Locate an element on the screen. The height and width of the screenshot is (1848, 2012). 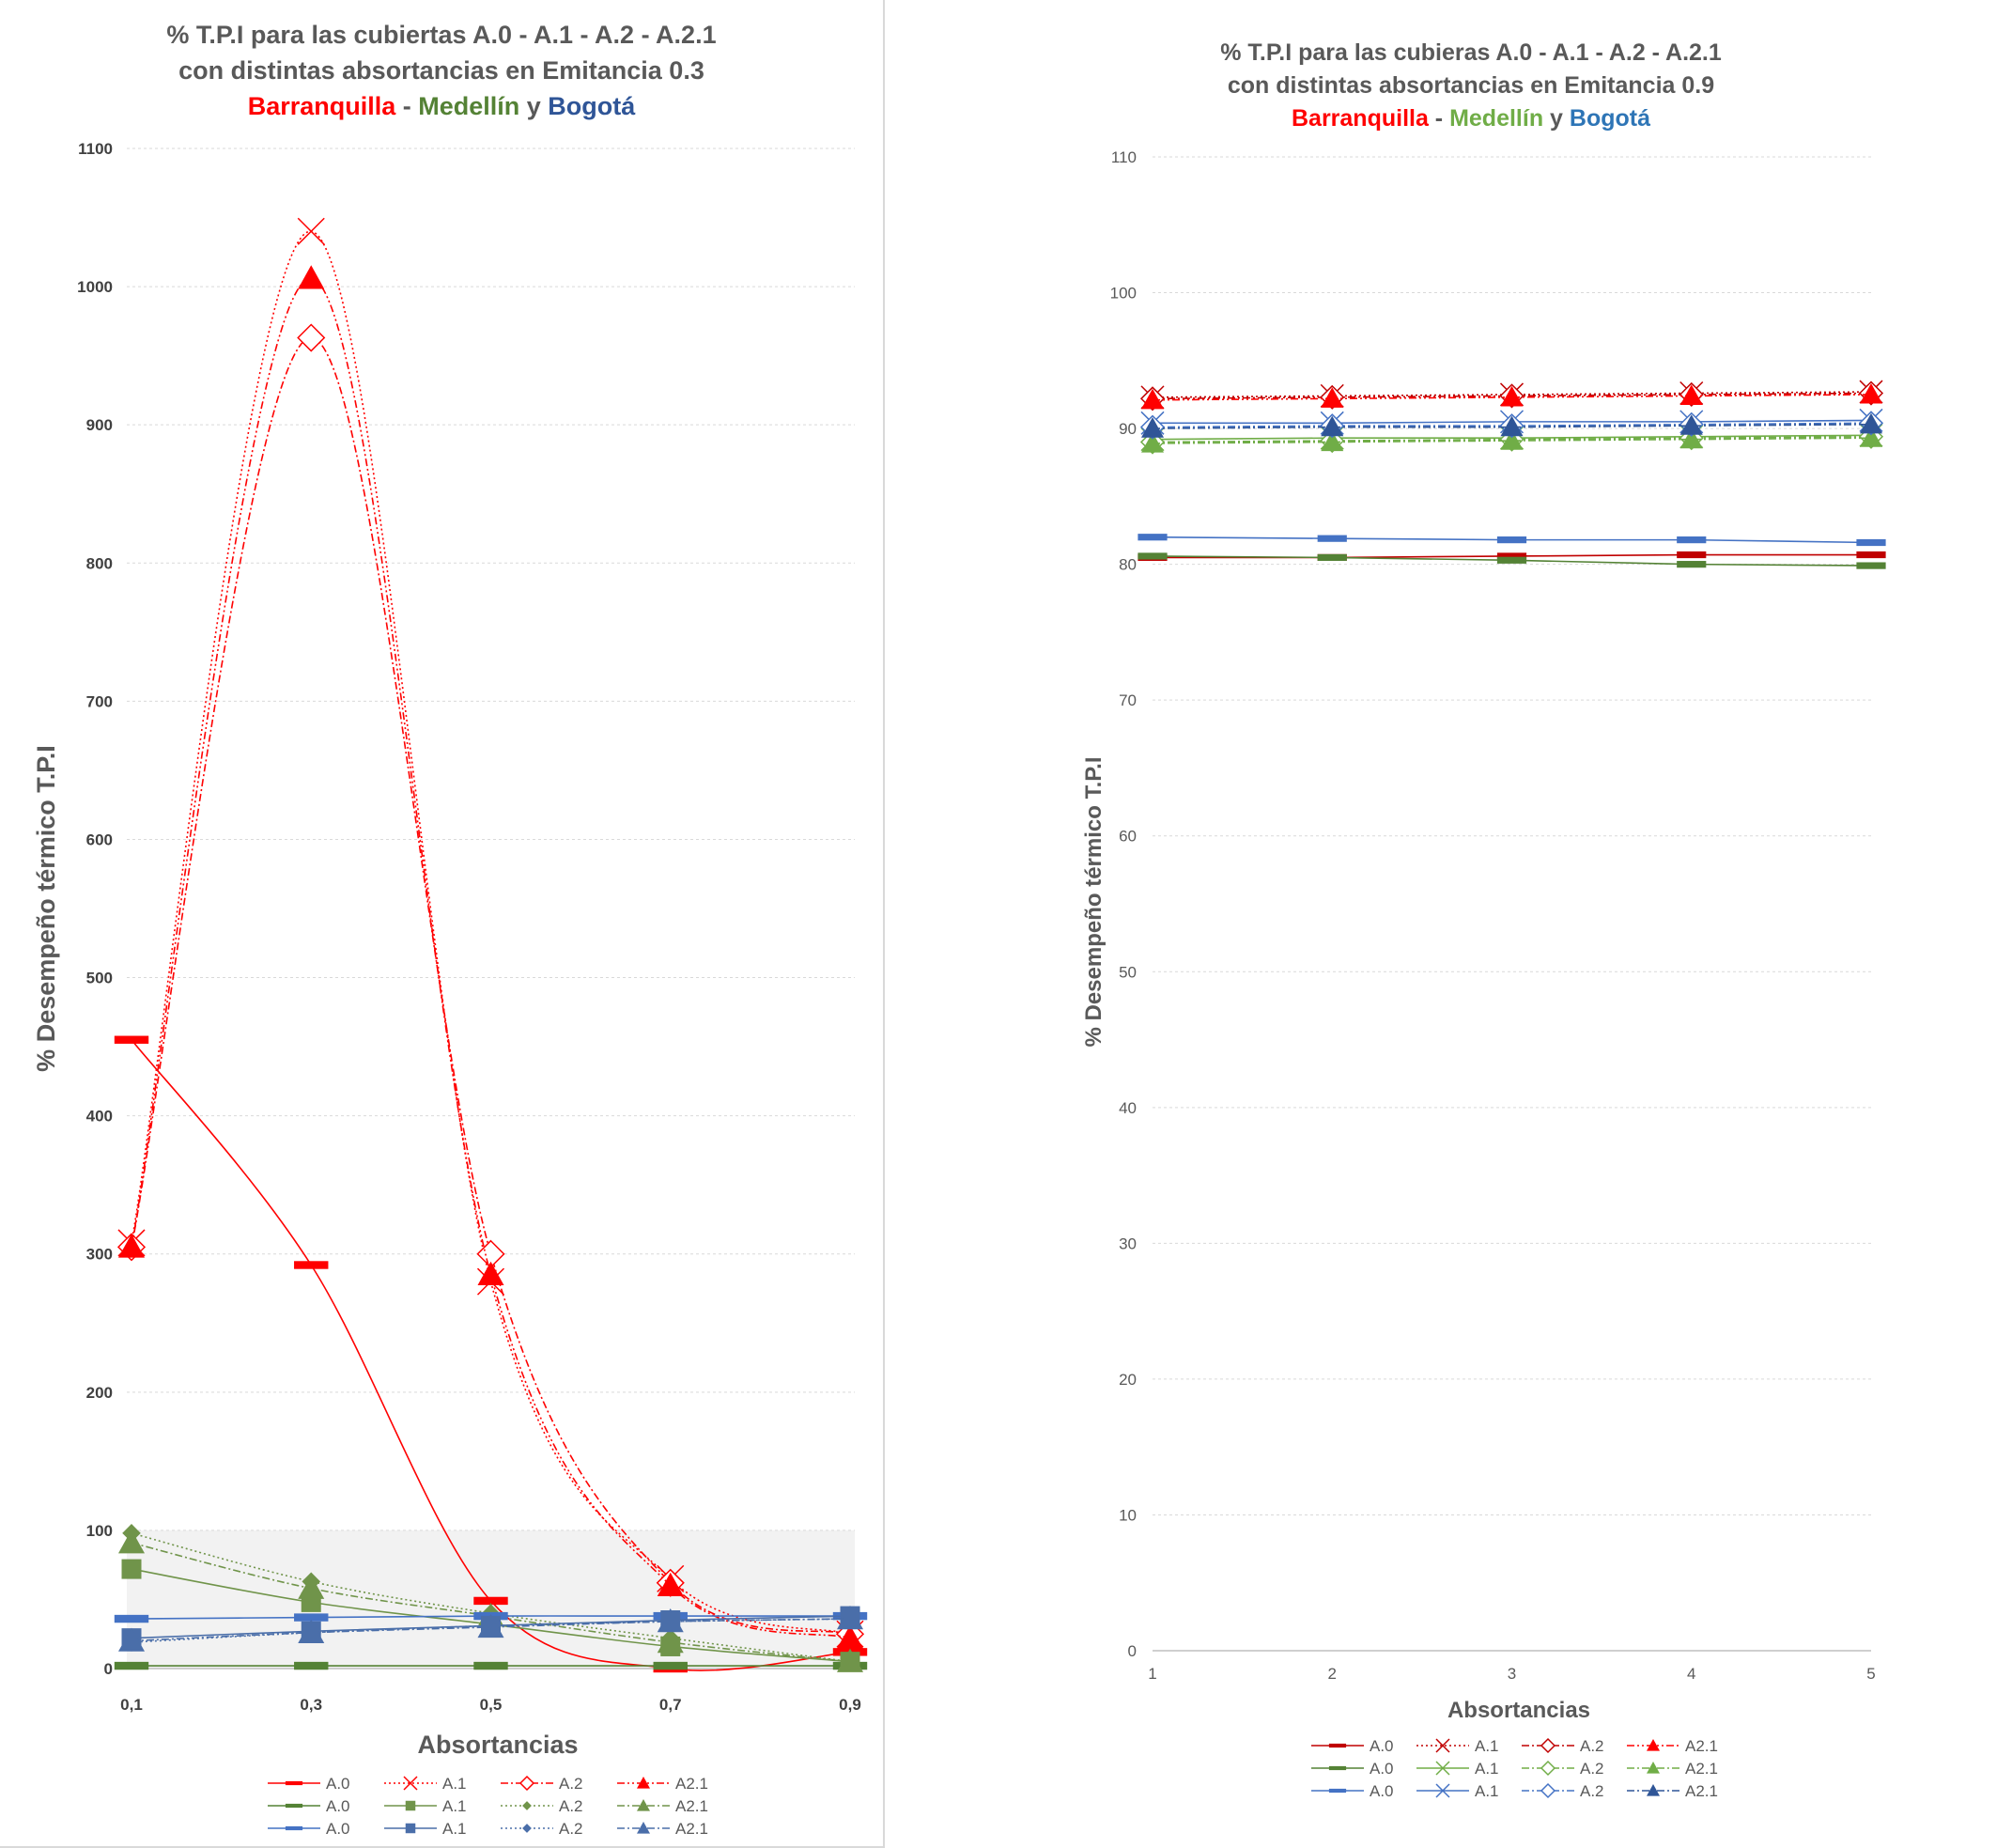
chart-title-cities: Barranquilla - Medellín y Bogotá is located at coordinates (1471, 118).